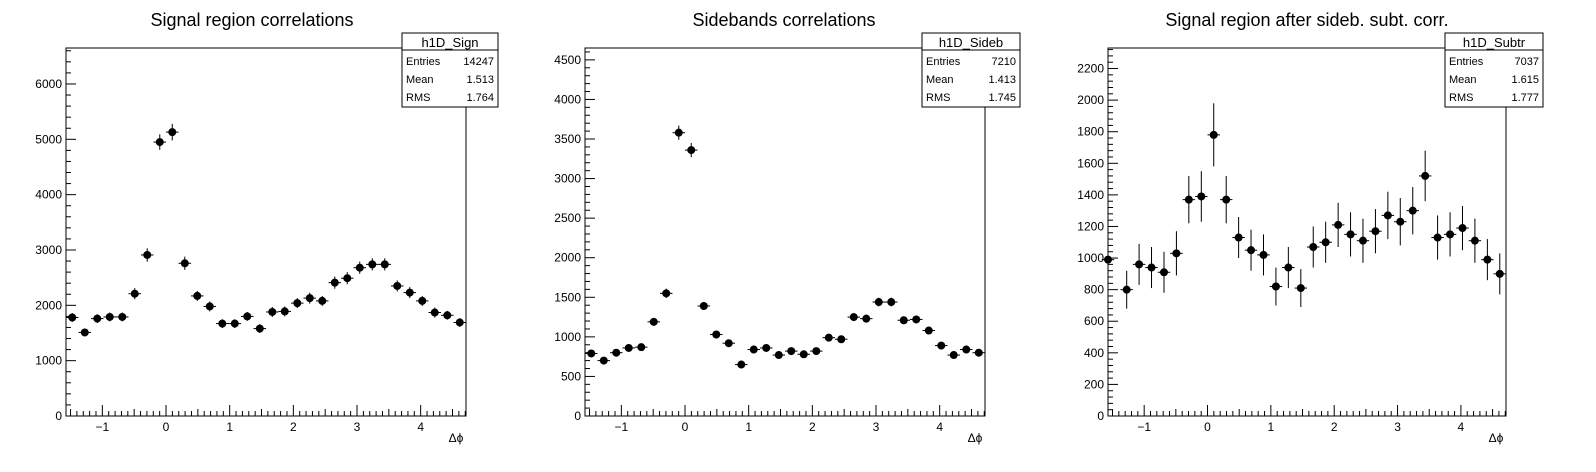  I want to click on y-tick-label: 4500, so click(567, 60).